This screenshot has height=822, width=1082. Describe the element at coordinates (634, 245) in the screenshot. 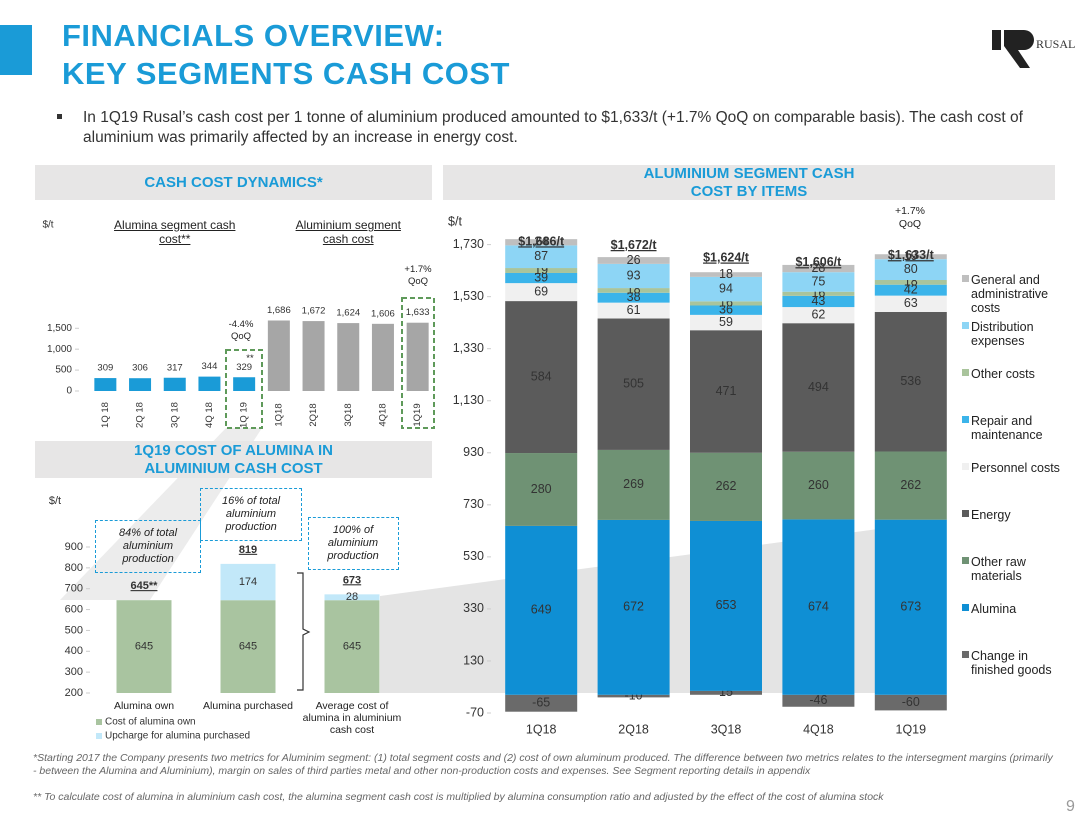

I see `total-label: $1,672/t` at that location.